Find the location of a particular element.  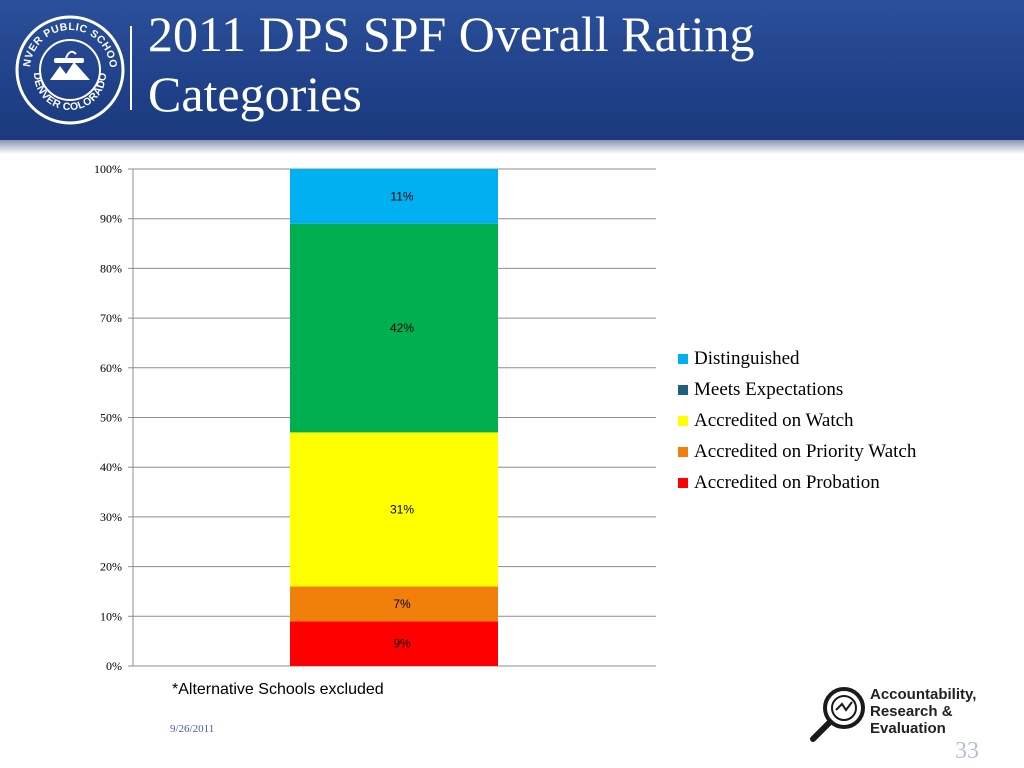

legend-item: Distinguished is located at coordinates (797, 358).